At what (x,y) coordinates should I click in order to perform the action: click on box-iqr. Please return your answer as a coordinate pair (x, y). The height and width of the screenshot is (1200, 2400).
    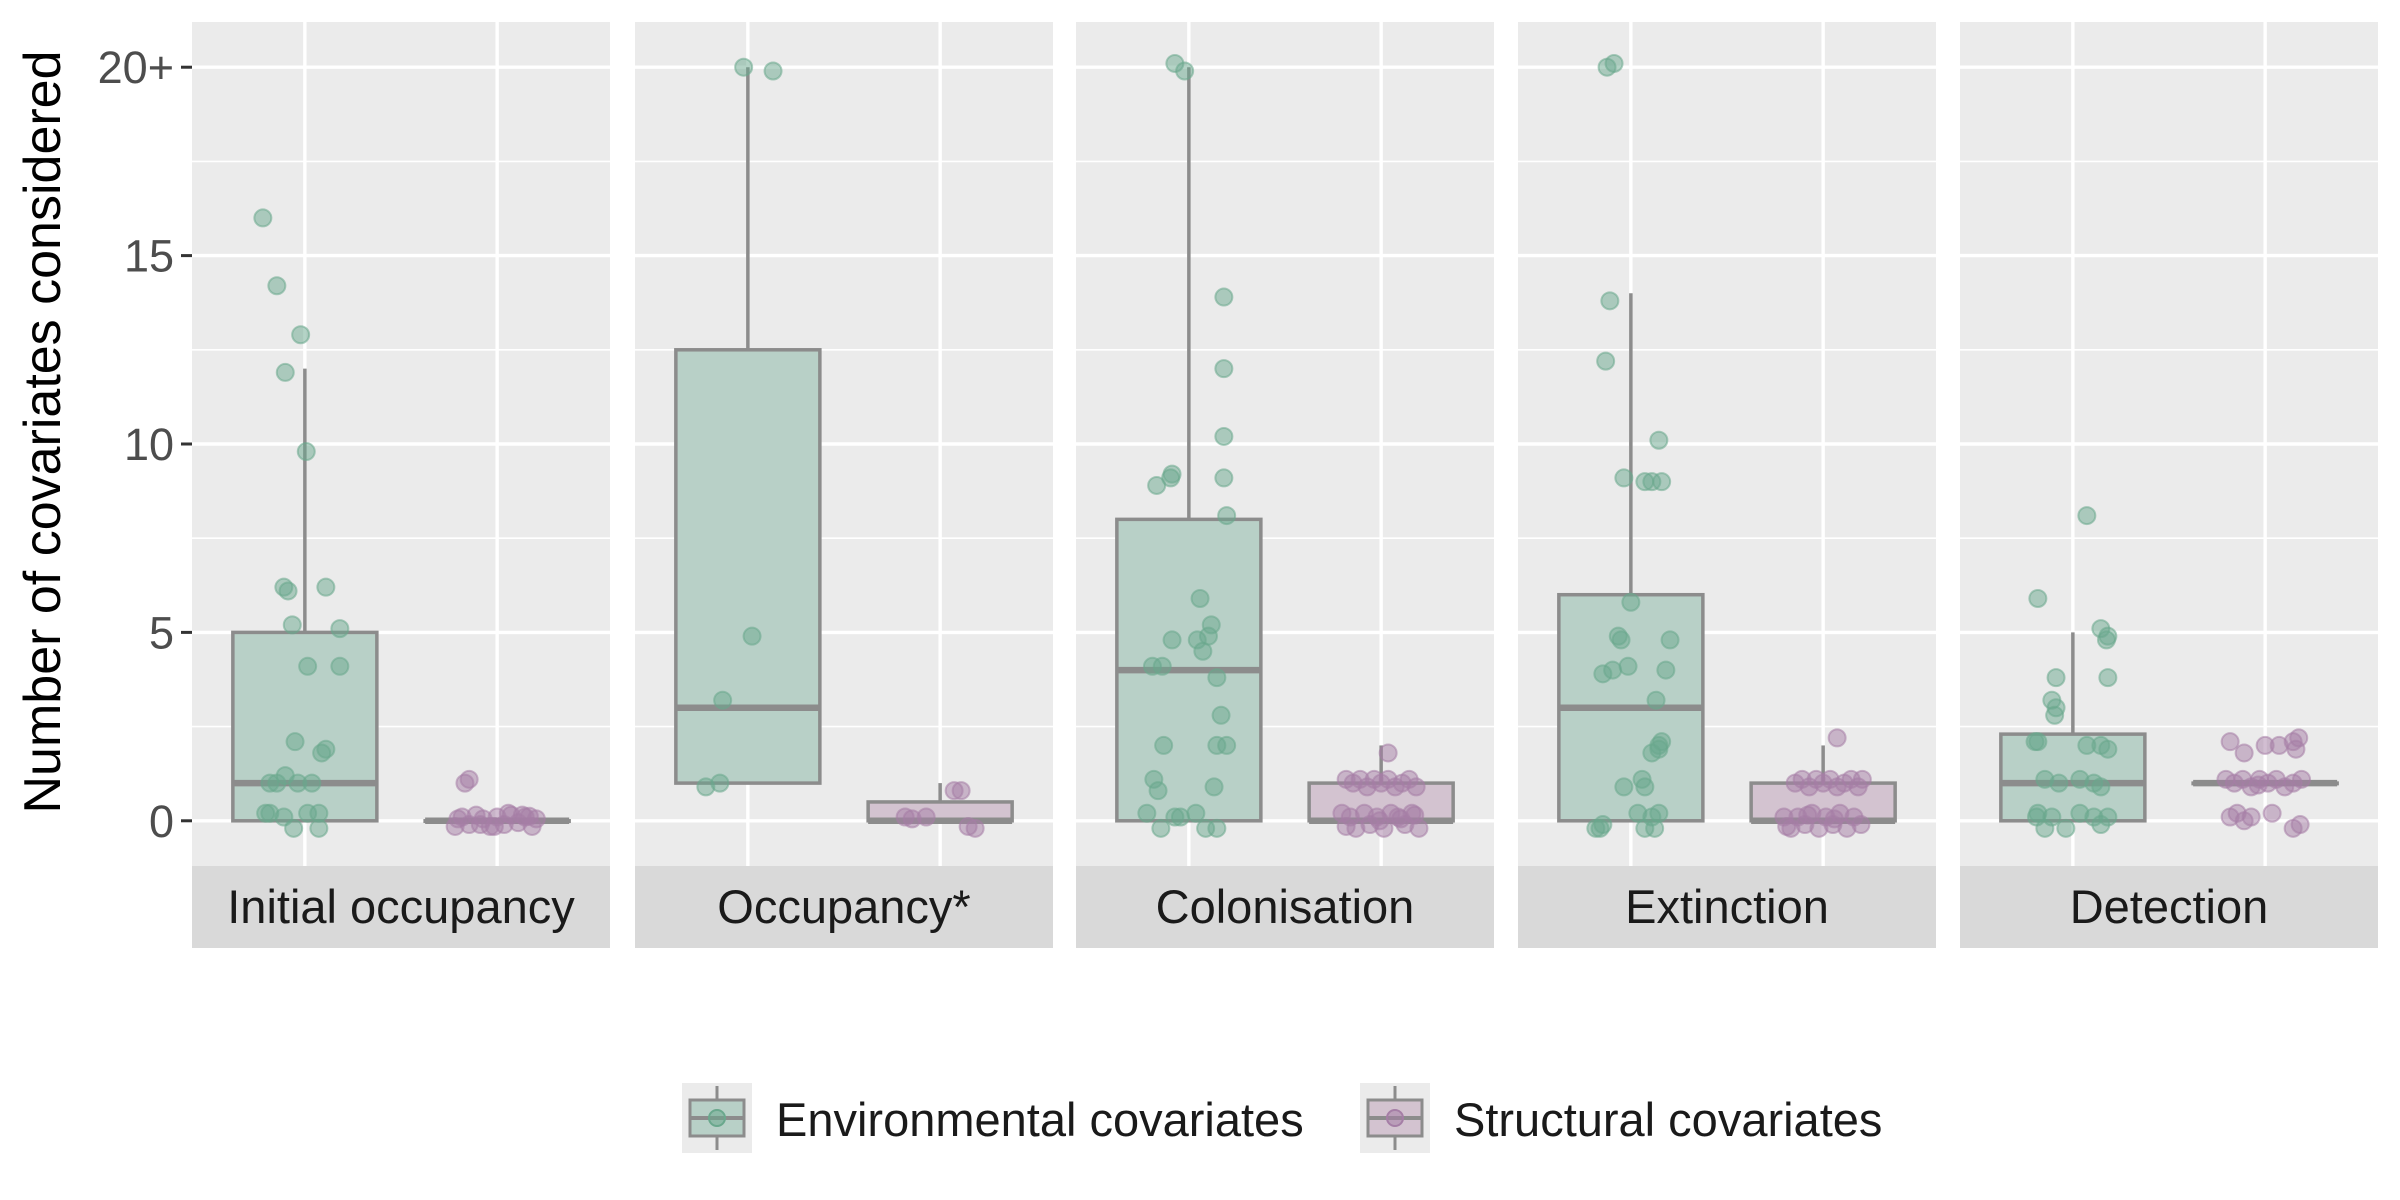
    Looking at the image, I should click on (748, 566).